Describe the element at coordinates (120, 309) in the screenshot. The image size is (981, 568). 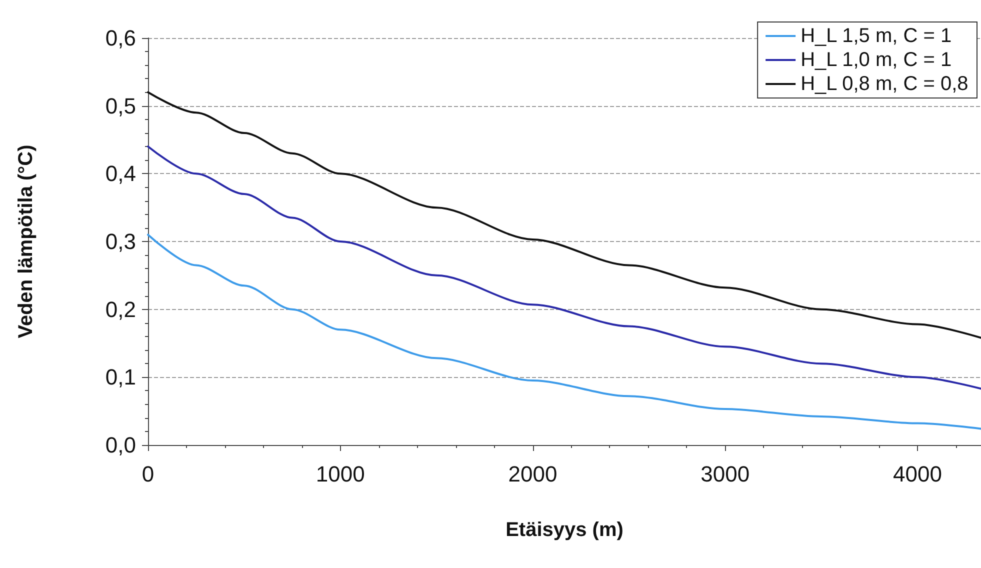
I see `y-tick-label: 0,2` at that location.